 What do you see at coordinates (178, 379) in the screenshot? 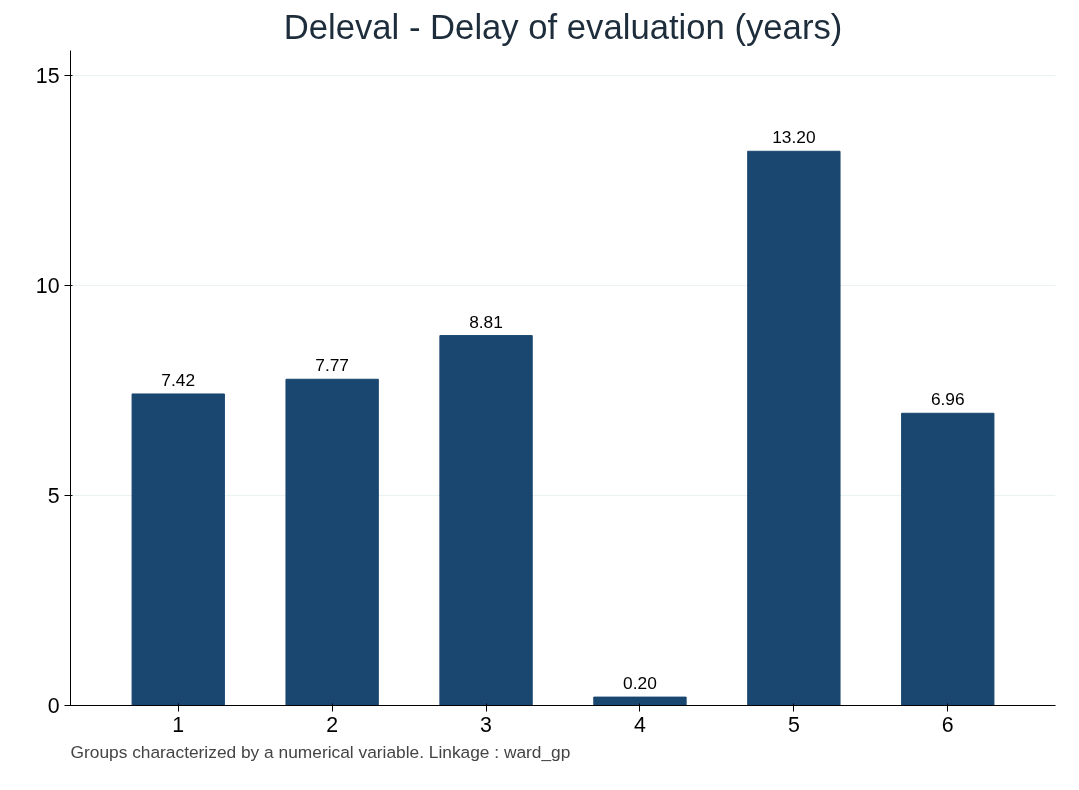
I see `data-label: 7.42` at bounding box center [178, 379].